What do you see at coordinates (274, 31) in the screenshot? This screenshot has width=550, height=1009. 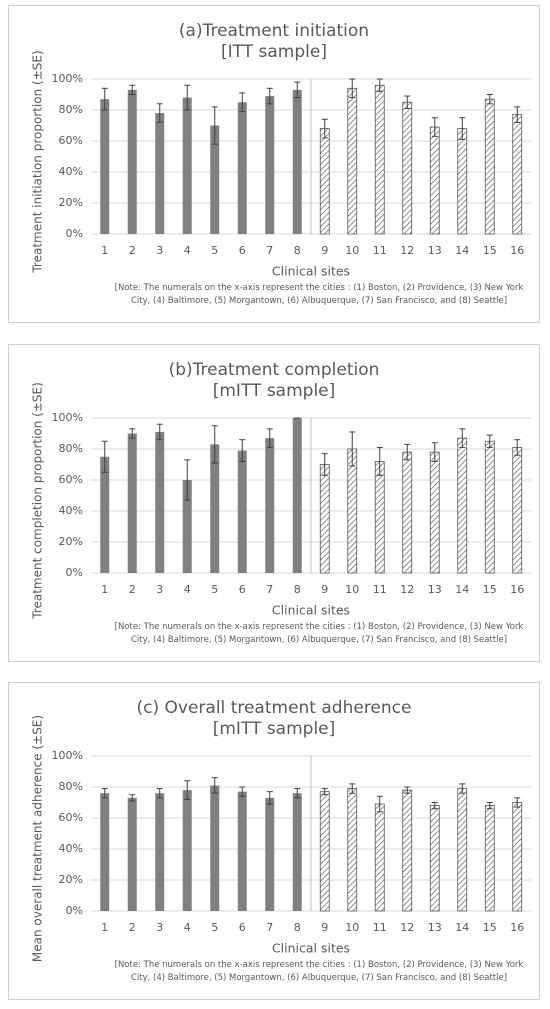 I see `chart-title: (a)Treatment initiation` at bounding box center [274, 31].